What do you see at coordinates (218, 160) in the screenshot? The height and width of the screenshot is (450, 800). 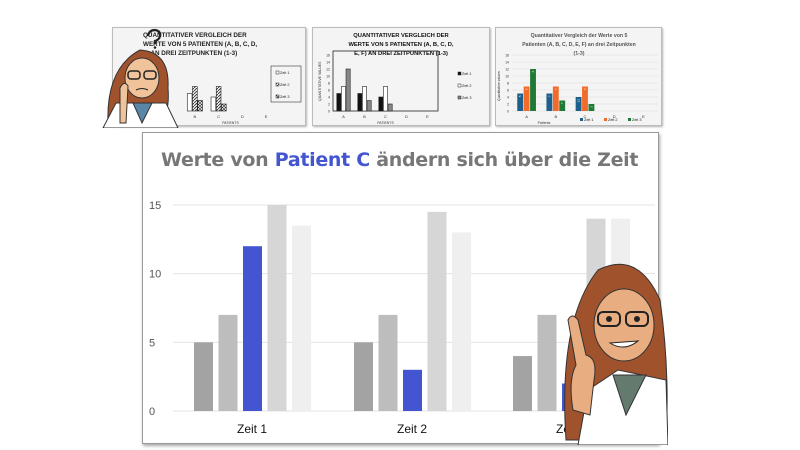 I see `title-part: Werte von` at bounding box center [218, 160].